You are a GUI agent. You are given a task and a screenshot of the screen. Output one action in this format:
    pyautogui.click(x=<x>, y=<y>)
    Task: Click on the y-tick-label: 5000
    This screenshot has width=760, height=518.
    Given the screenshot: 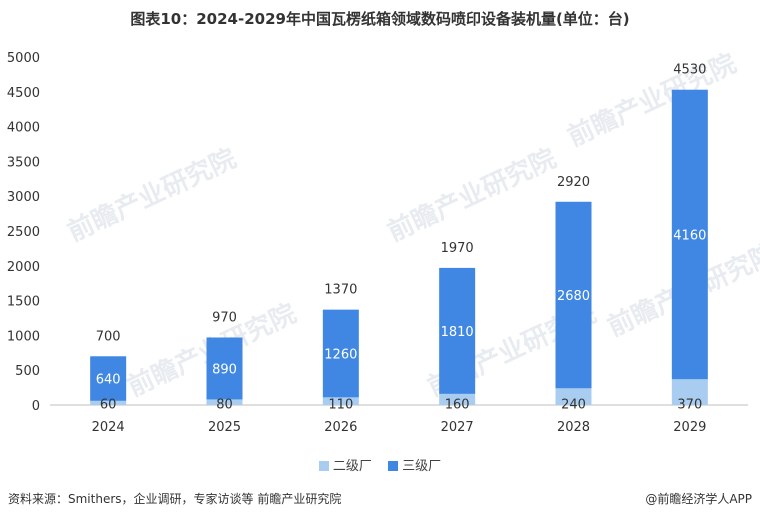 What is the action you would take?
    pyautogui.click(x=23, y=58)
    